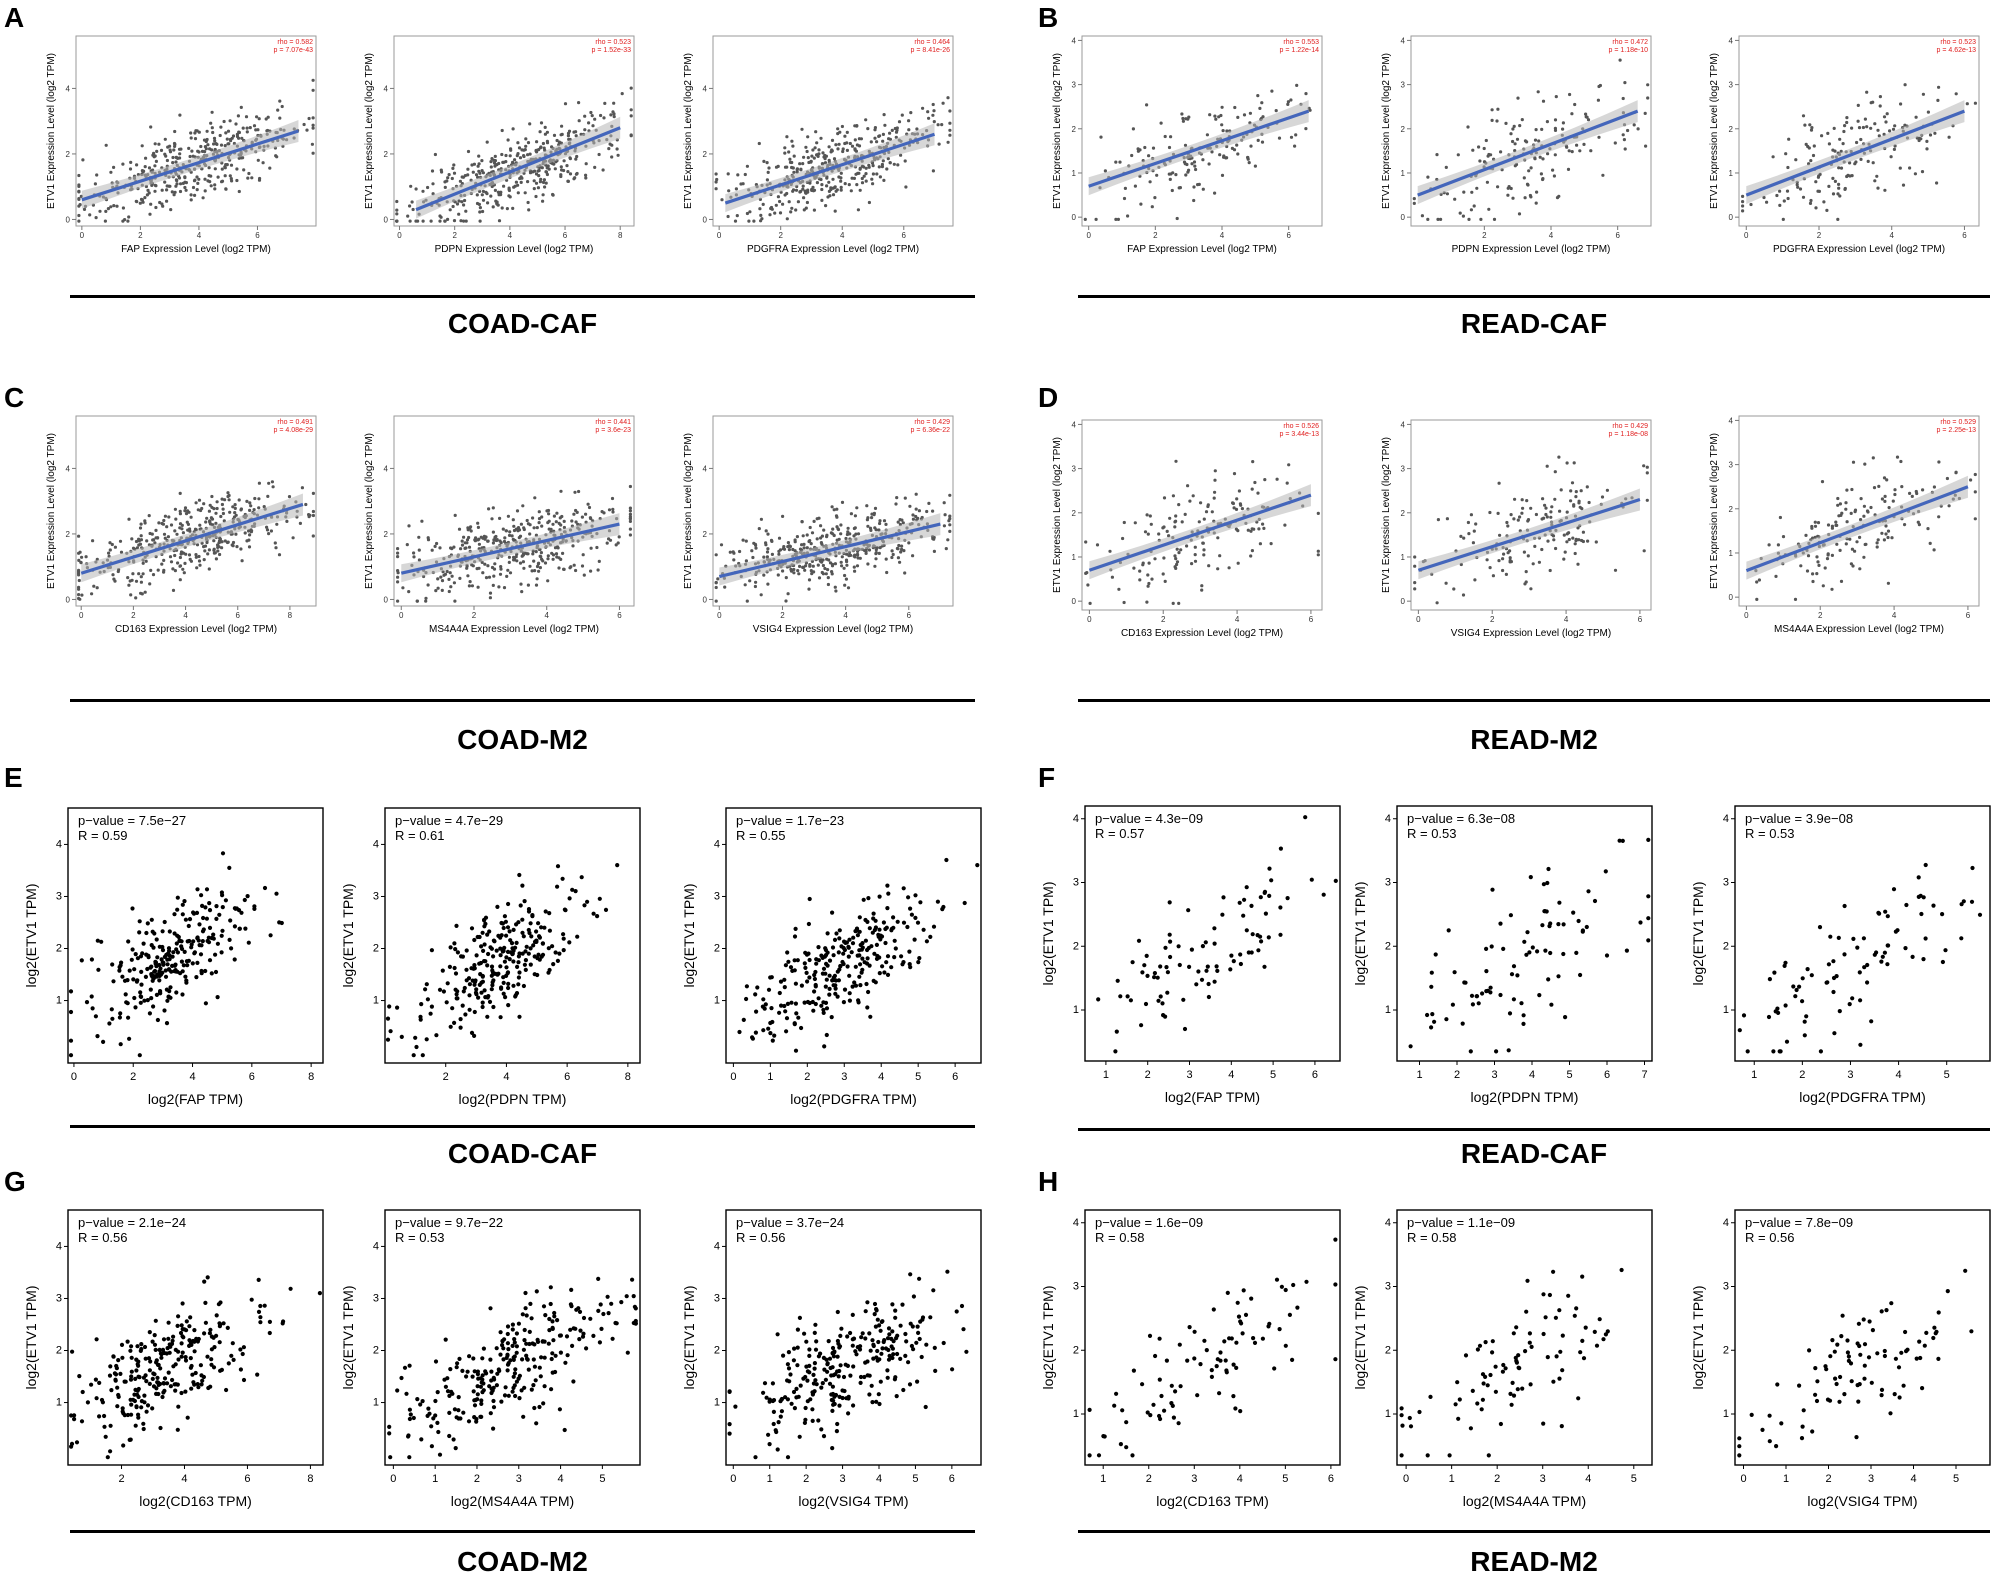  What do you see at coordinates (1492, 619) in the screenshot?
I see `x-tick-label: 2` at bounding box center [1492, 619].